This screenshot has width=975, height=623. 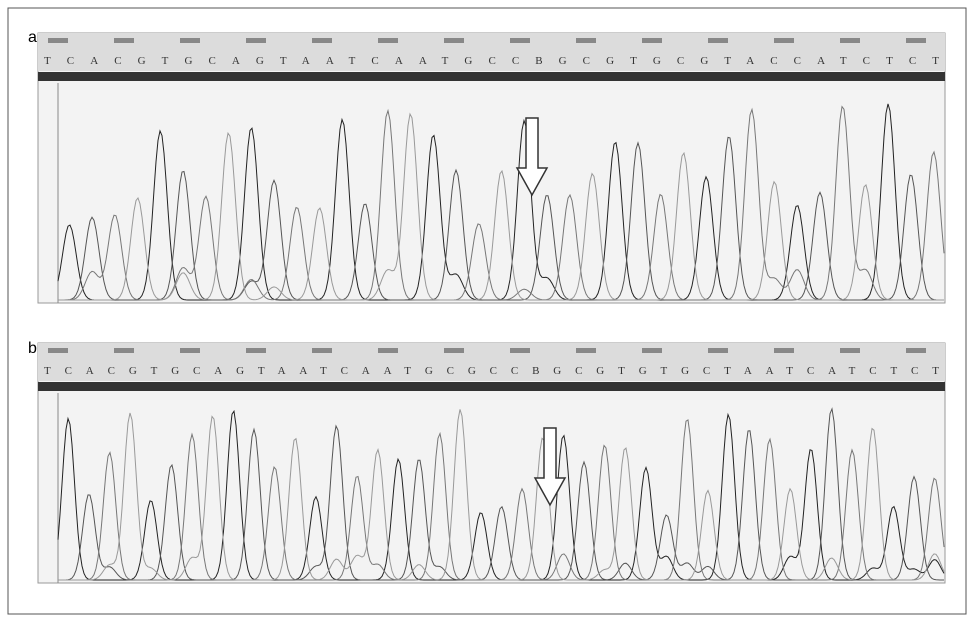 What do you see at coordinates (32, 37) in the screenshot?
I see `panel-label: a` at bounding box center [32, 37].